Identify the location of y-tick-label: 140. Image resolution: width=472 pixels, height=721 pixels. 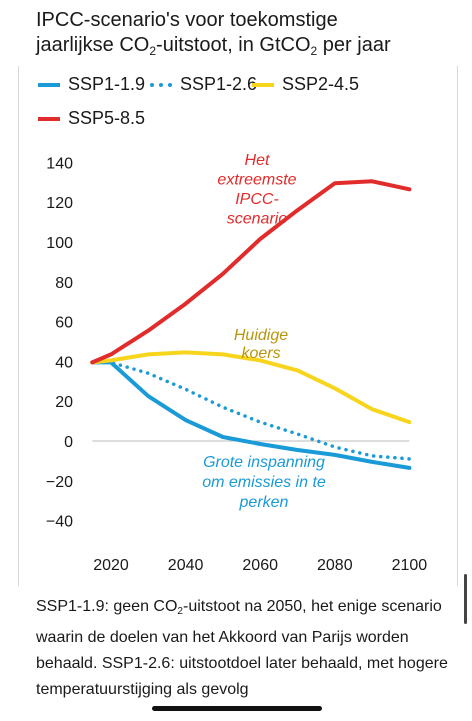
(59, 163).